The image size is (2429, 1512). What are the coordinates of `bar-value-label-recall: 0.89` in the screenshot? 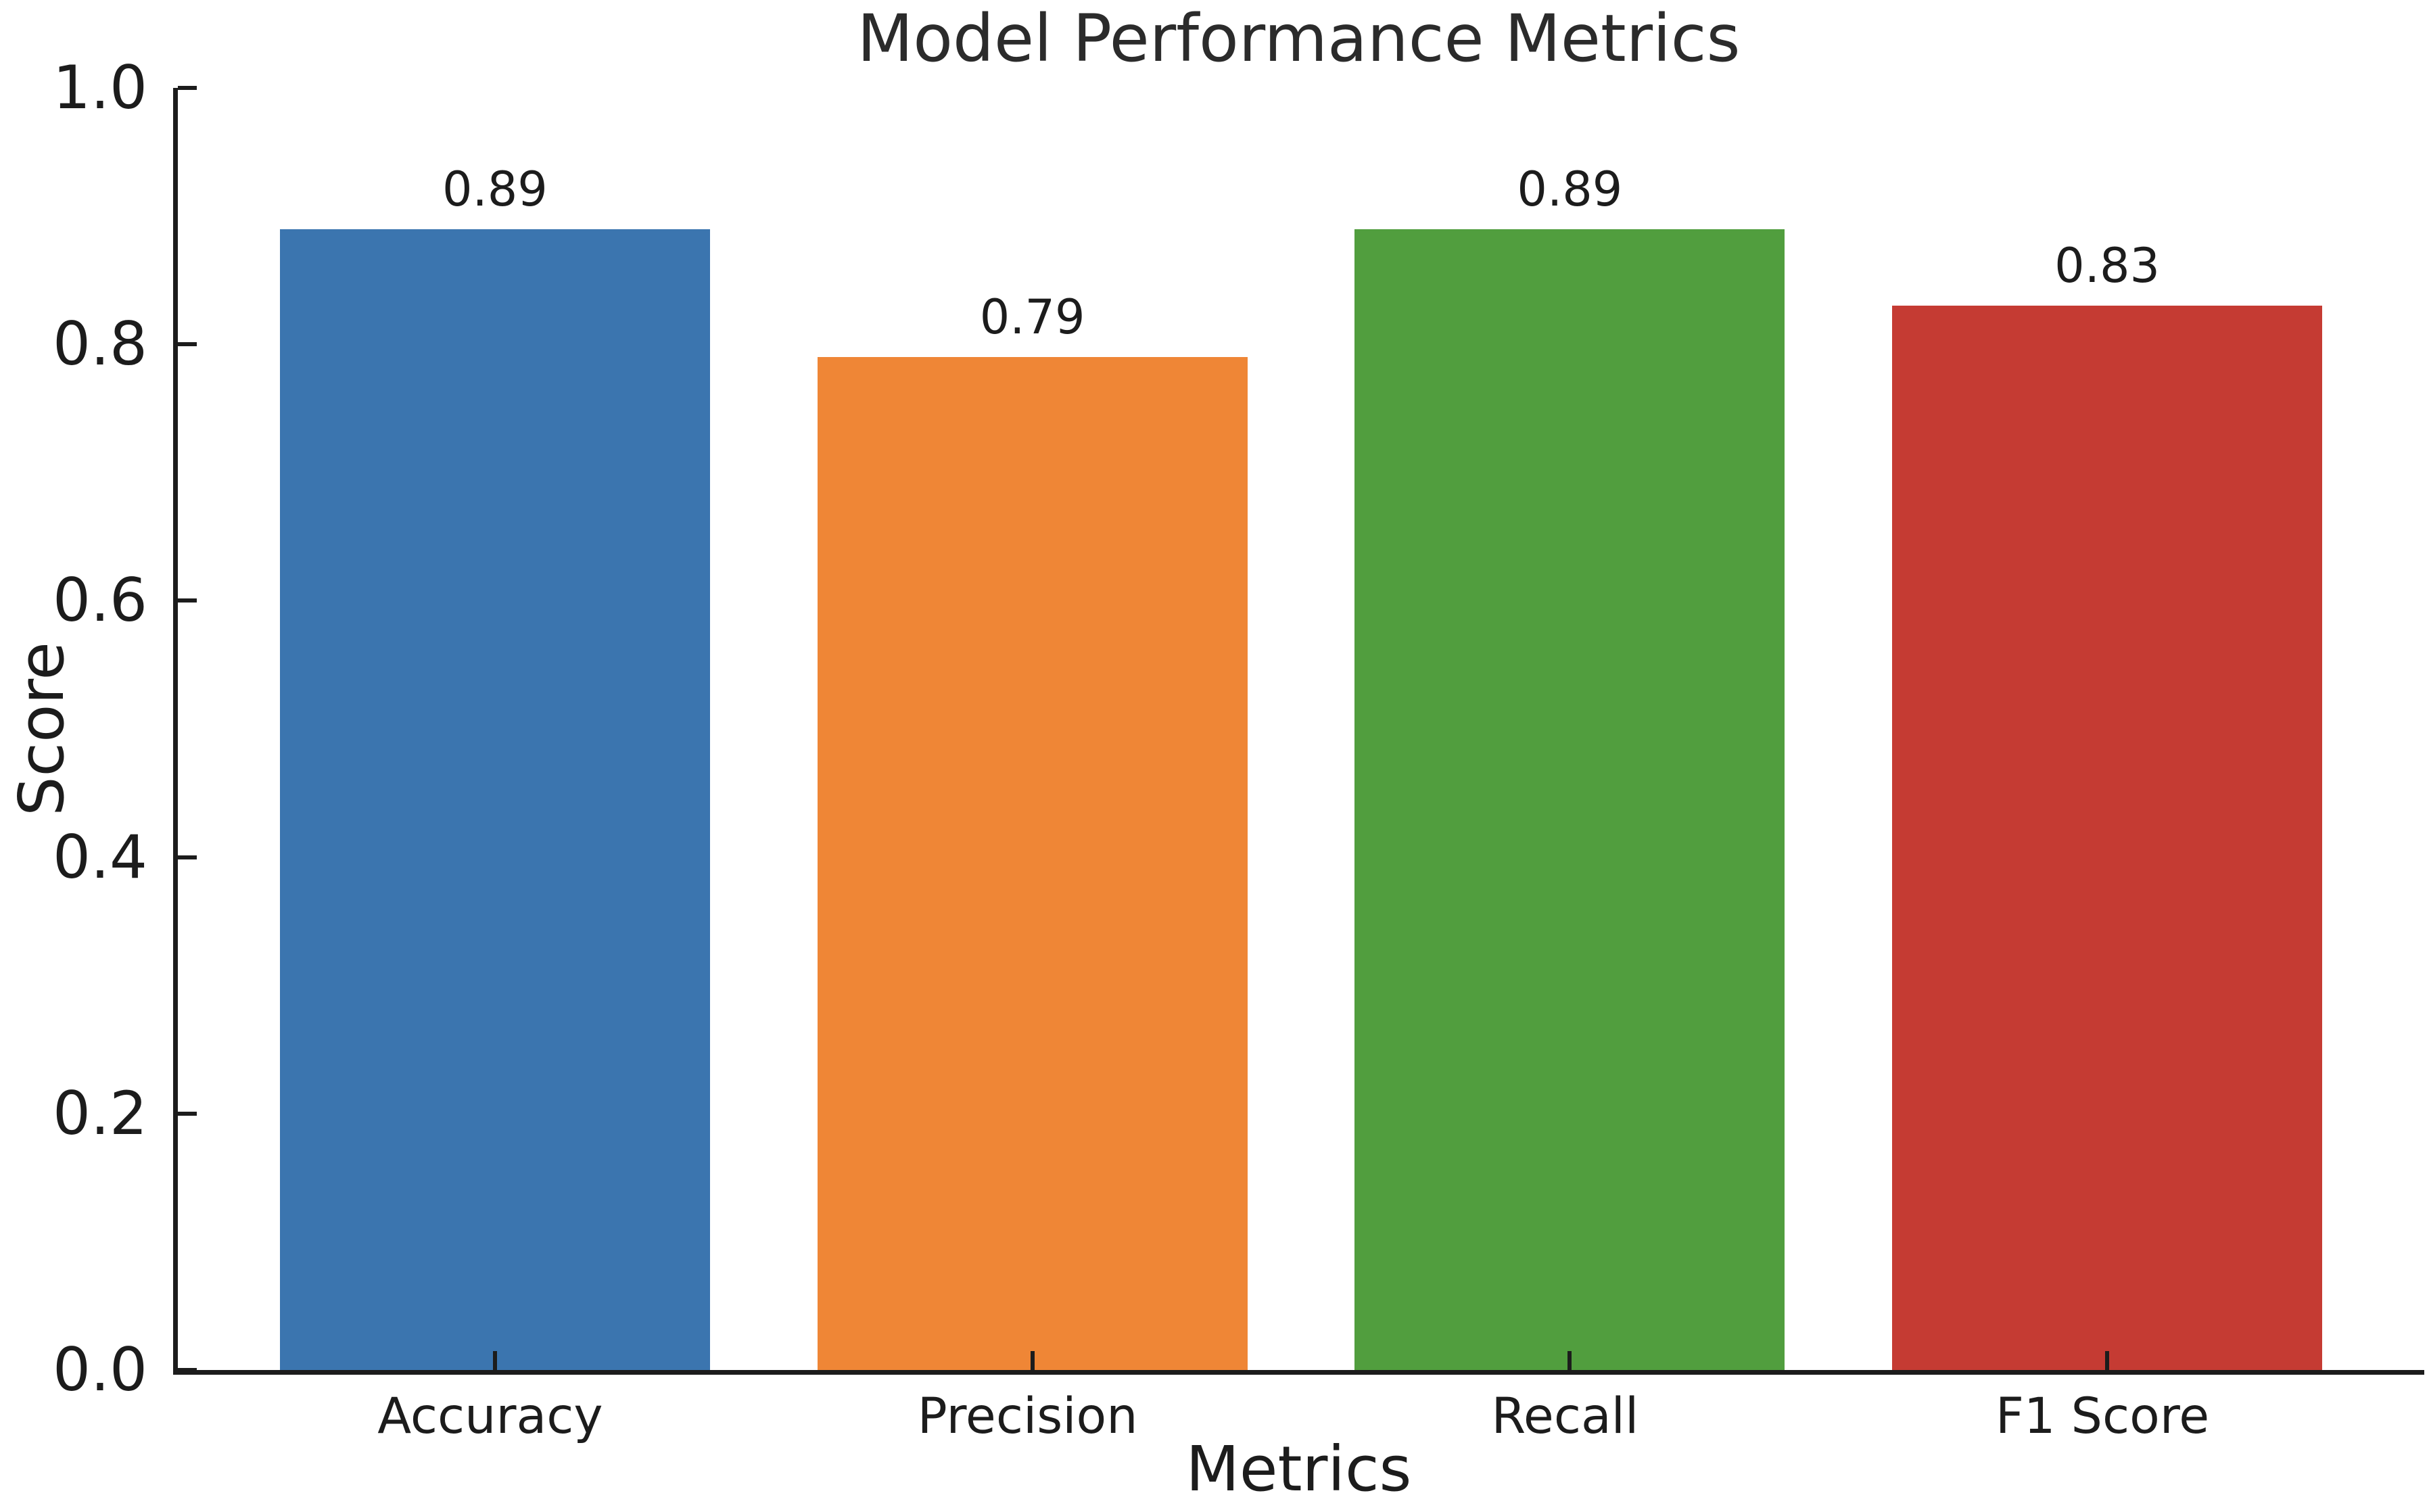 It's located at (1570, 189).